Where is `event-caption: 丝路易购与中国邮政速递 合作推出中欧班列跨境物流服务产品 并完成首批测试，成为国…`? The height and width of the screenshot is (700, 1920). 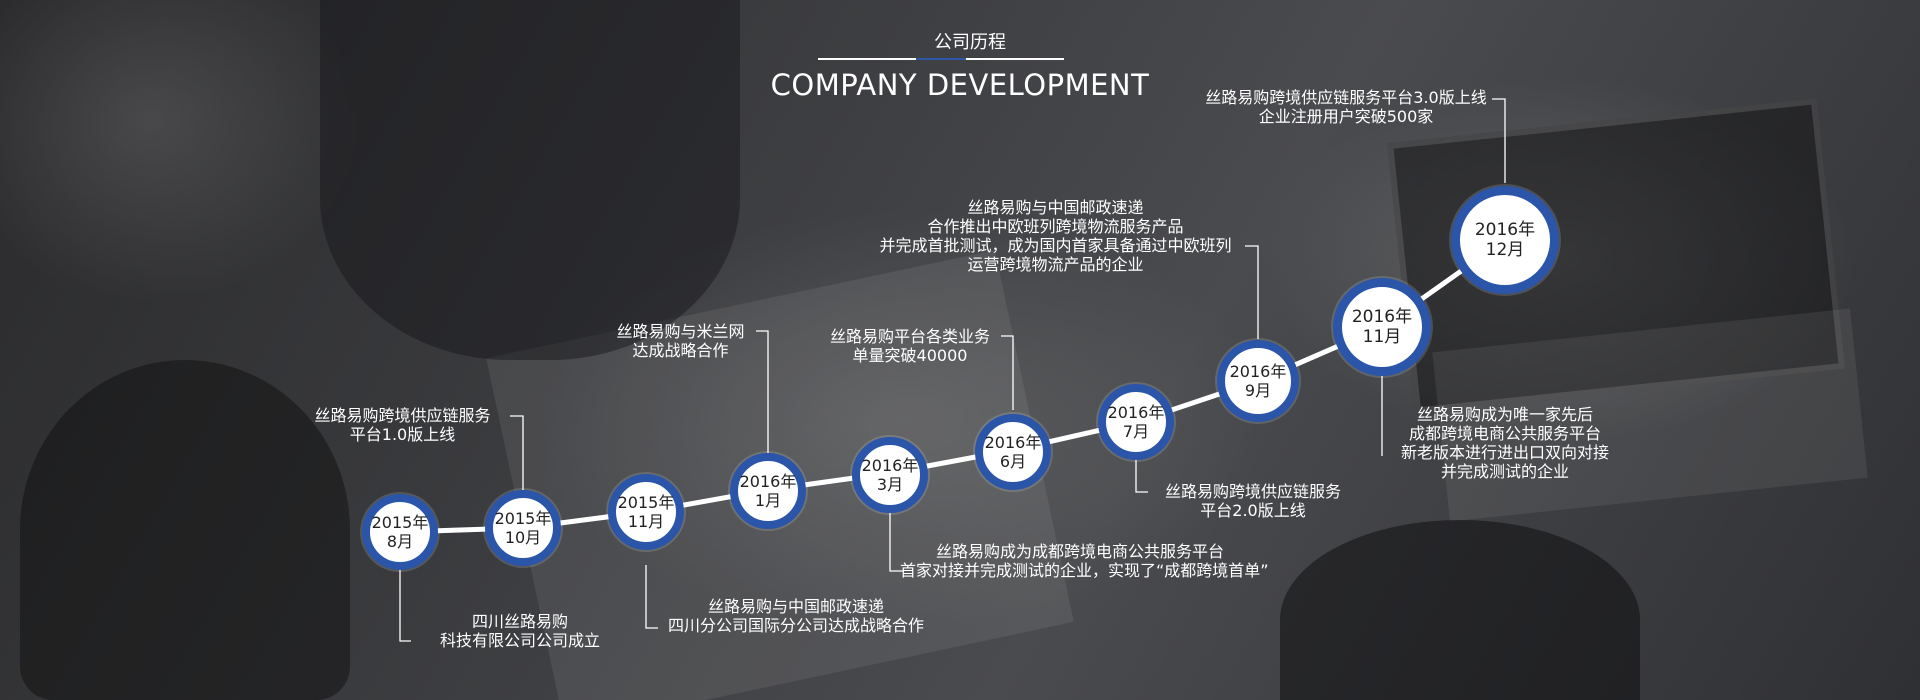 event-caption: 丝路易购与中国邮政速递 合作推出中欧班列跨境物流服务产品 并完成首批测试，成为国… is located at coordinates (1055, 236).